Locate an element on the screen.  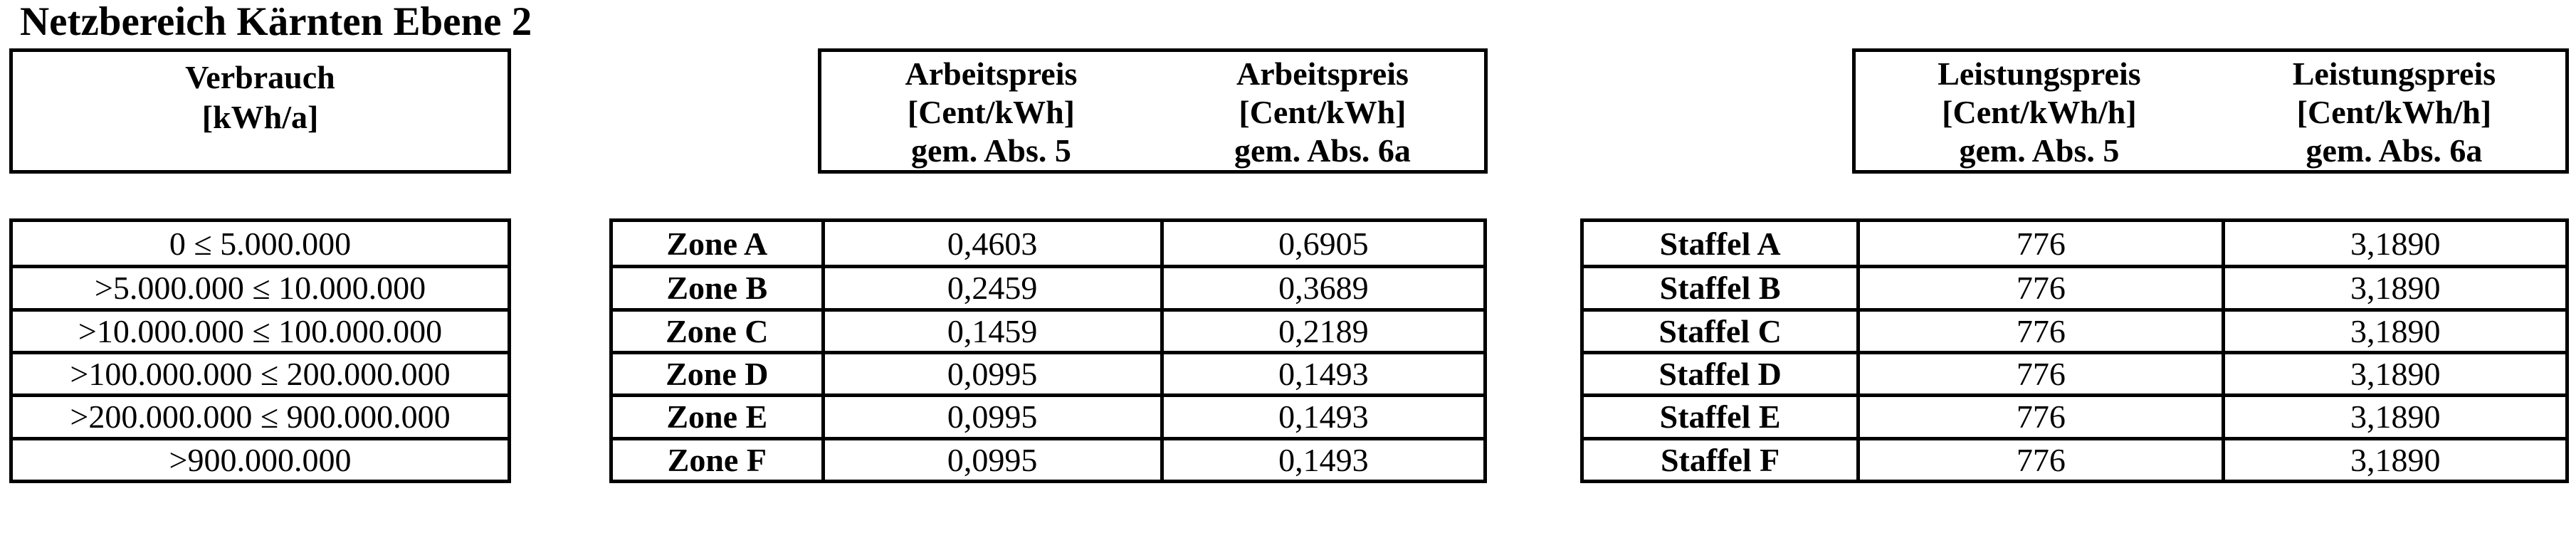
staffel-label: Staffel E is located at coordinates (1721, 414).